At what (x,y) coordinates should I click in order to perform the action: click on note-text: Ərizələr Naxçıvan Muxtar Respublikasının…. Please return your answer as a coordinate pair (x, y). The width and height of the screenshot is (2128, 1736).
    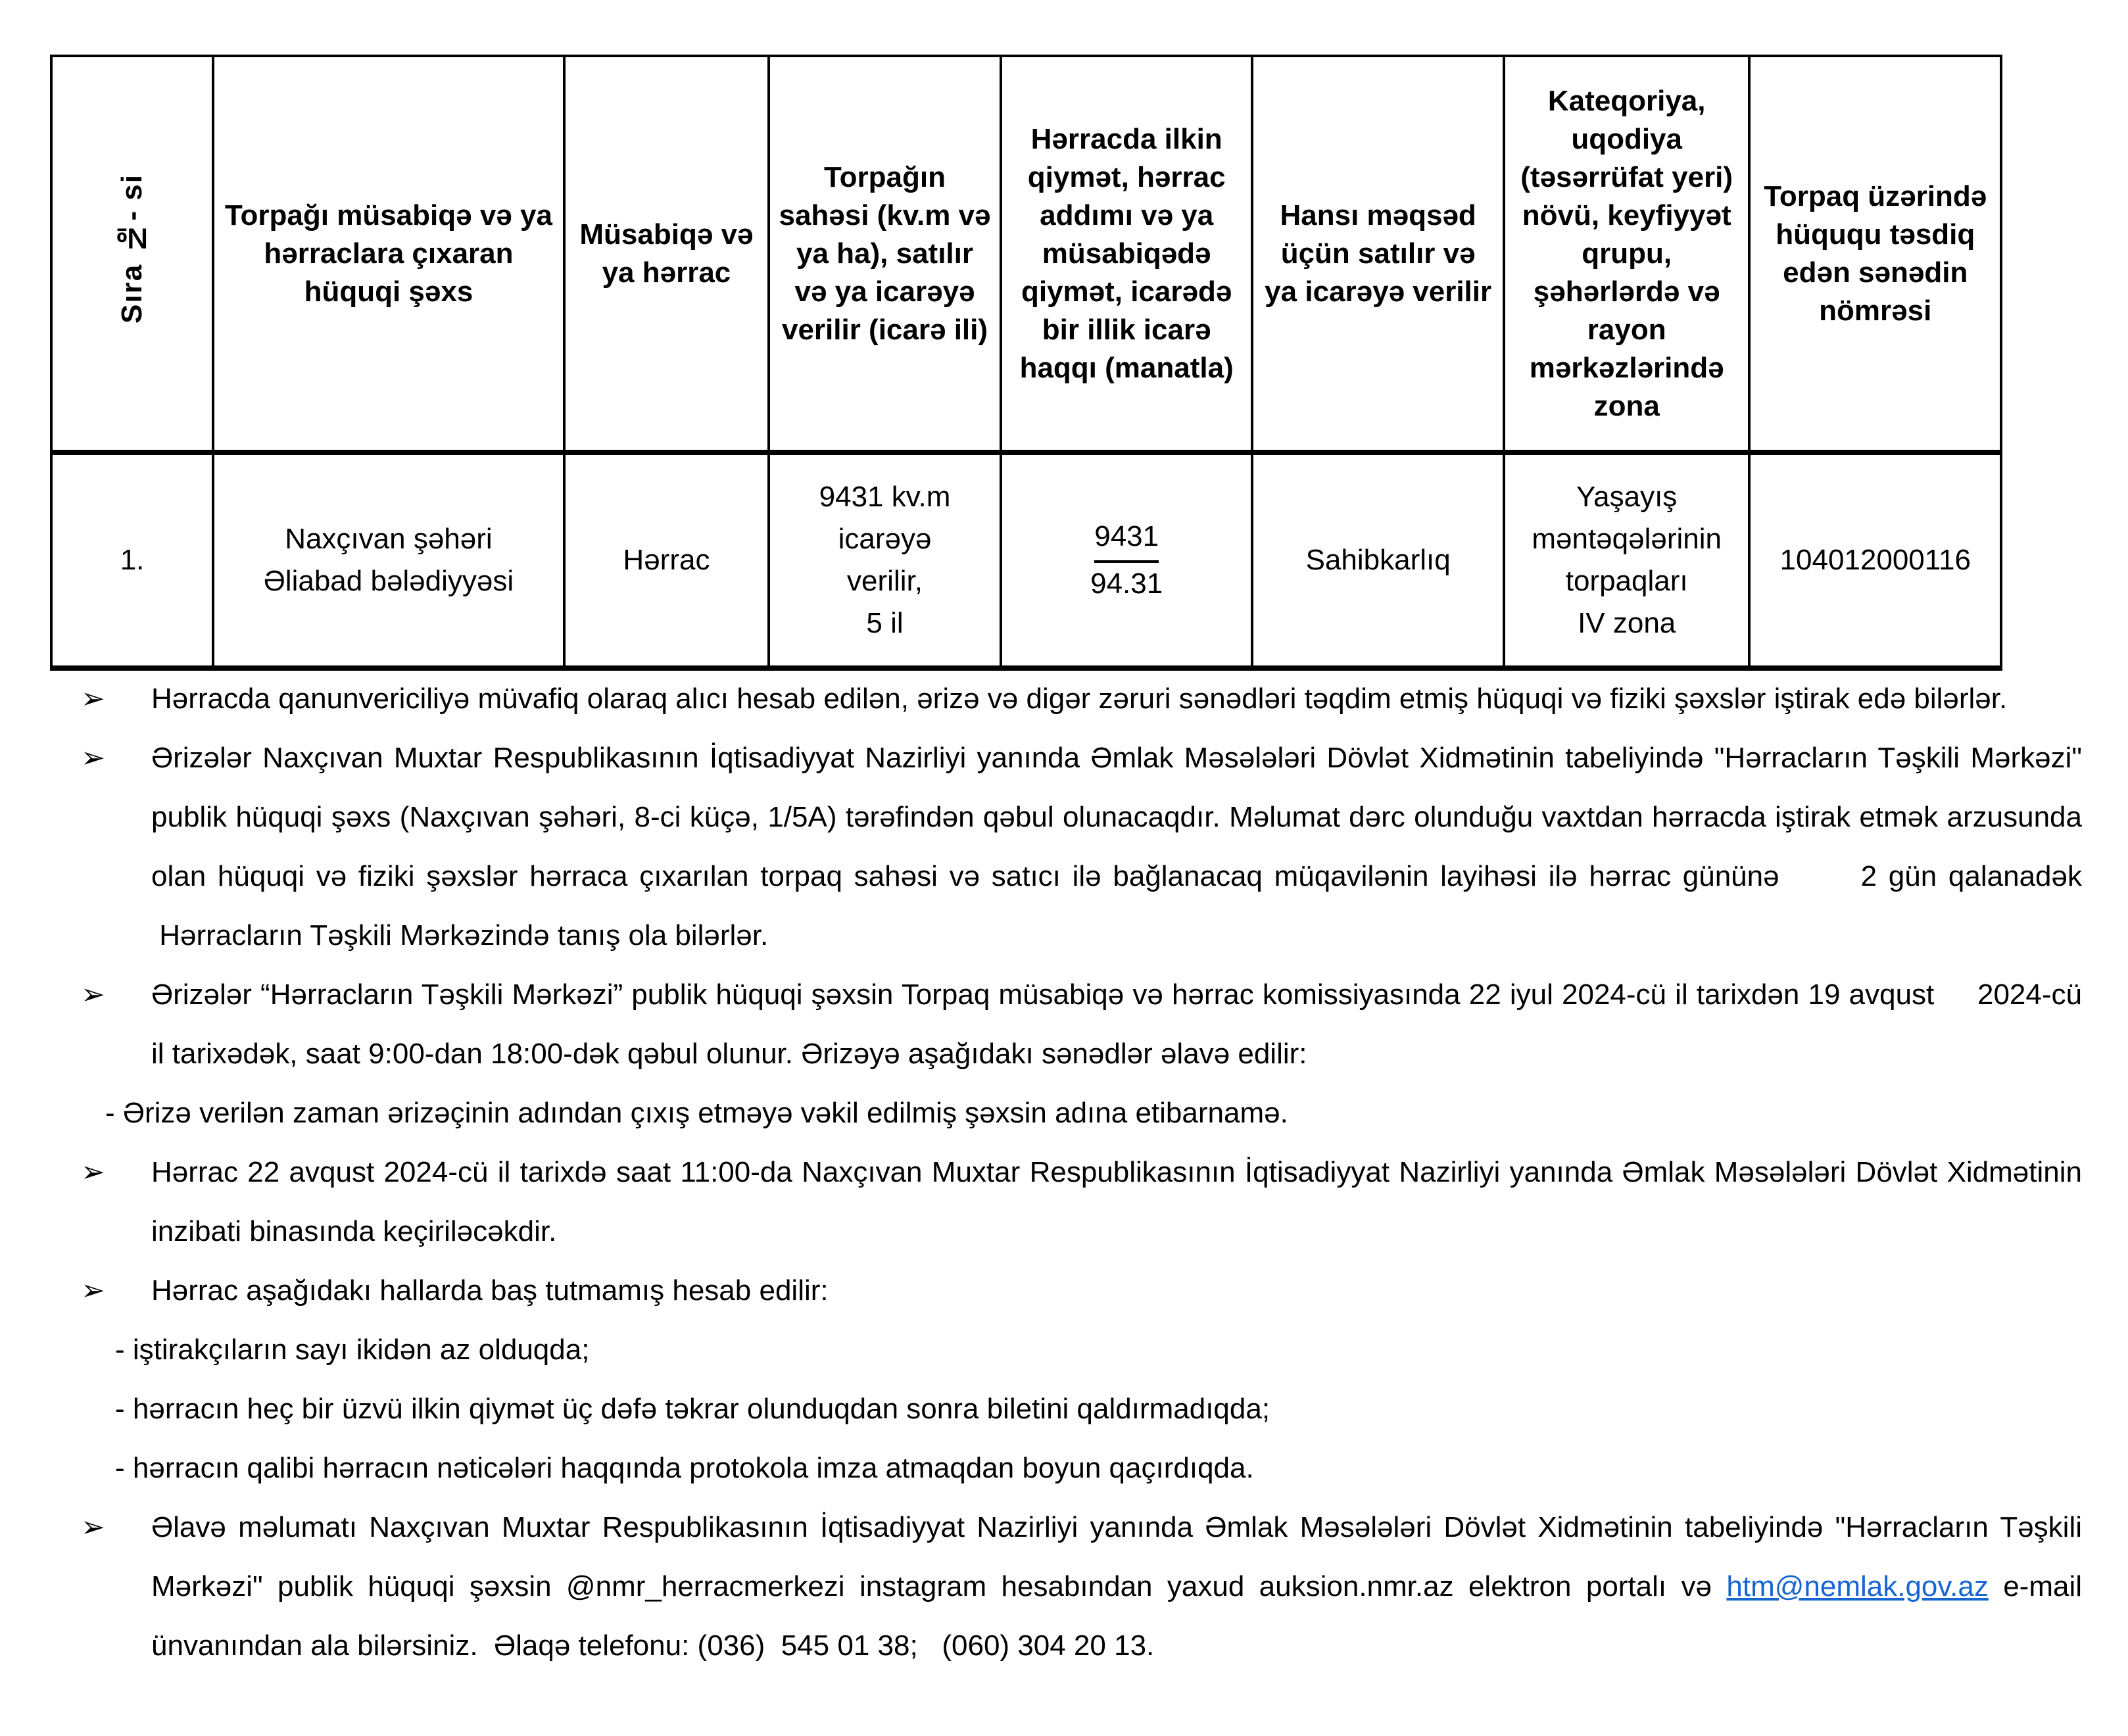
    Looking at the image, I should click on (1116, 847).